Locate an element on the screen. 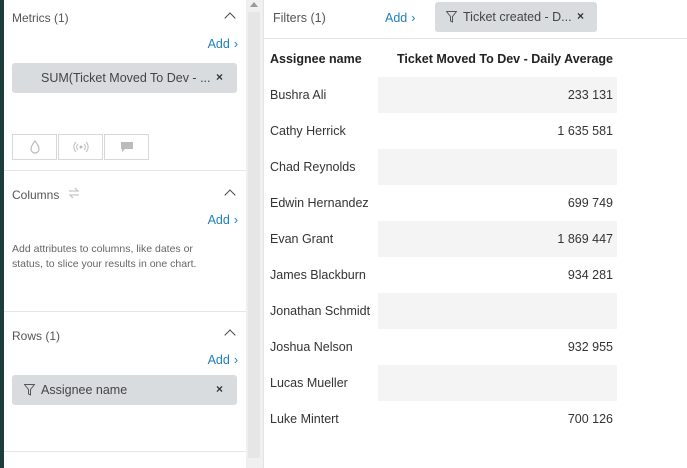 The width and height of the screenshot is (687, 468). table-row: Cathy Herrick 1 635 581 is located at coordinates (440, 131).